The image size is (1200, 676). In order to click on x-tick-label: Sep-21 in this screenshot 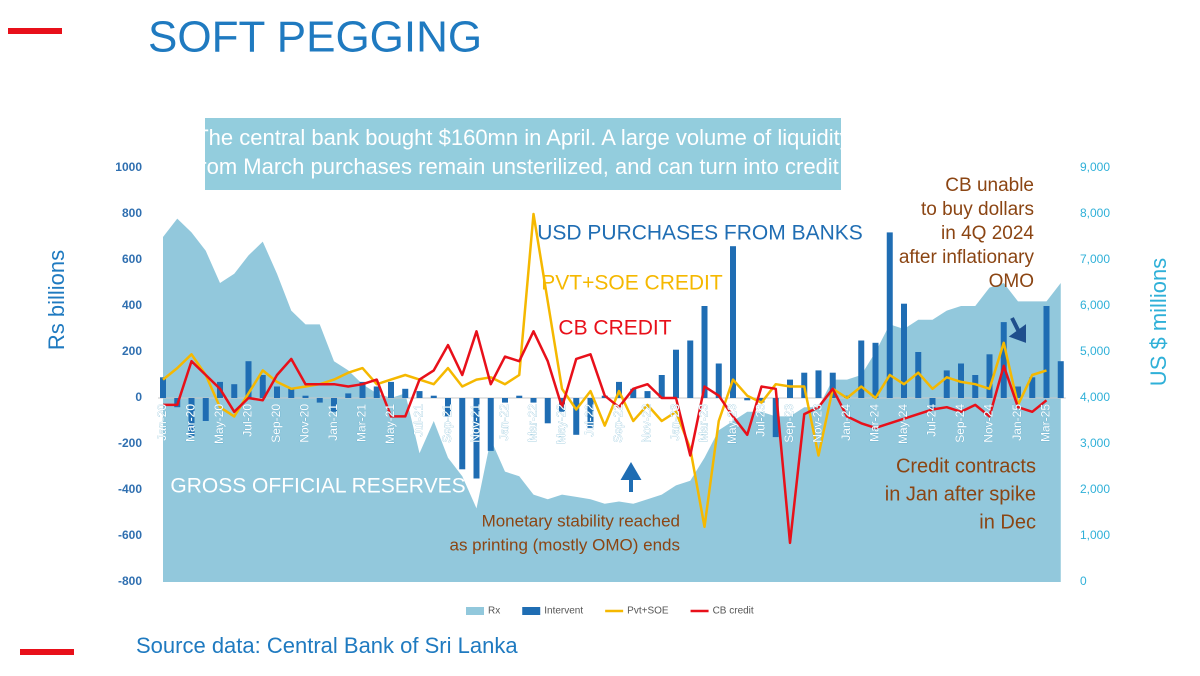, I will do `click(447, 423)`.